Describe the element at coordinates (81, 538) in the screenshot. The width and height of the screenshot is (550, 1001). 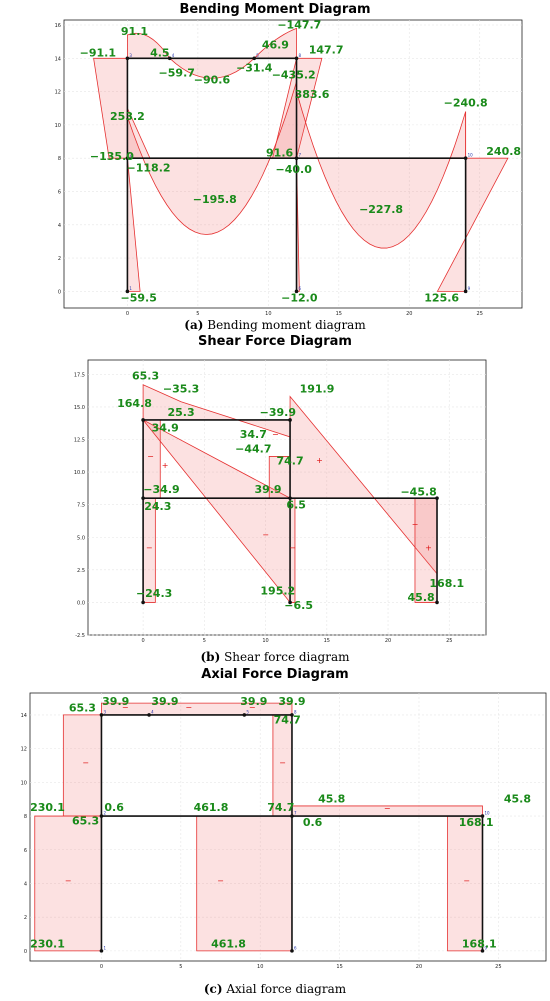
I see `y-tick-label: 5.0` at that location.